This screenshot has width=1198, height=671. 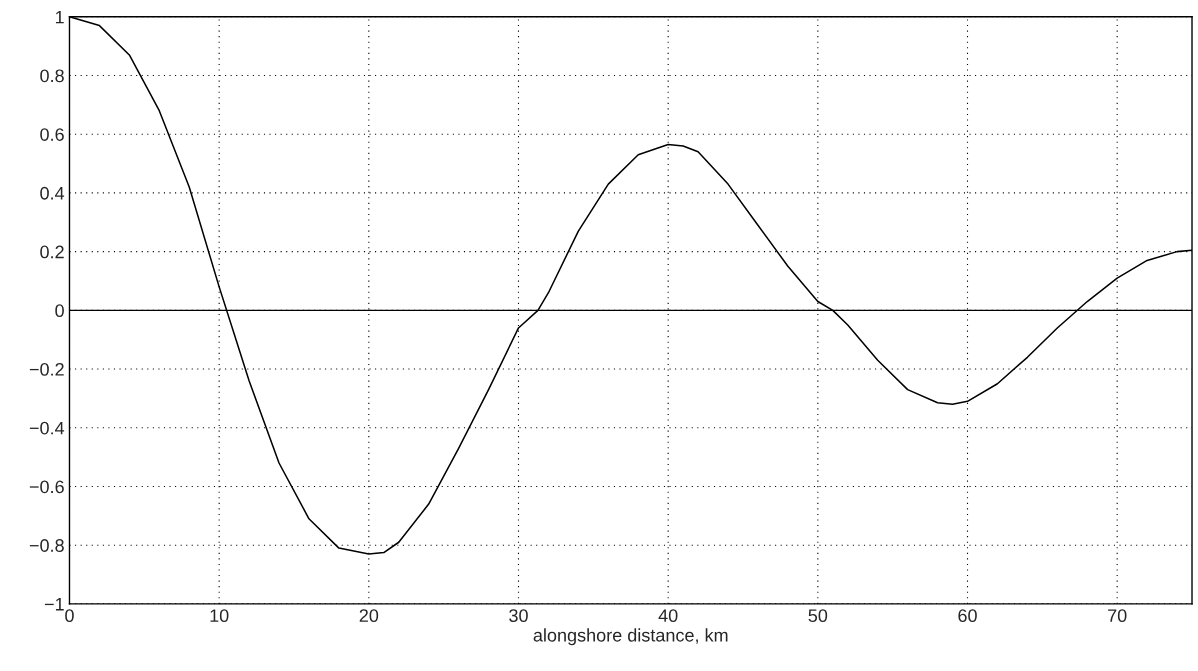 What do you see at coordinates (52, 252) in the screenshot?
I see `y-tick-label: 0.2` at bounding box center [52, 252].